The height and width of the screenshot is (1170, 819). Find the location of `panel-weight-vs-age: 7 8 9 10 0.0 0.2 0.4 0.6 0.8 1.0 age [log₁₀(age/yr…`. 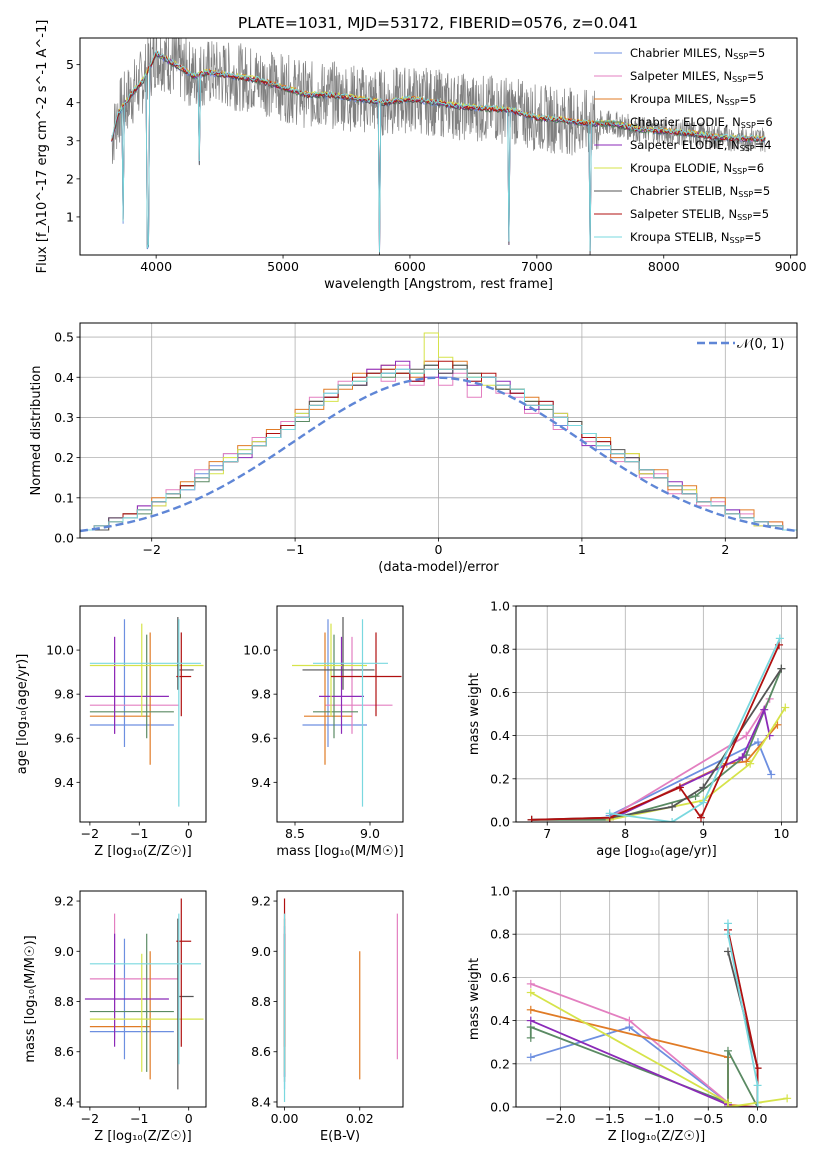

panel-weight-vs-age: 7 8 9 10 0.0 0.2 0.4 0.6 0.8 1.0 age [log₁₀(age/yr… is located at coordinates (632, 729).